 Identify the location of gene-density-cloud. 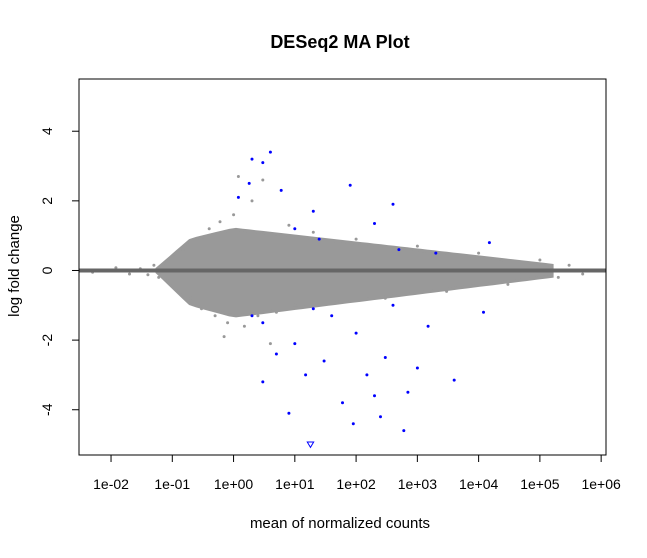
(354, 272).